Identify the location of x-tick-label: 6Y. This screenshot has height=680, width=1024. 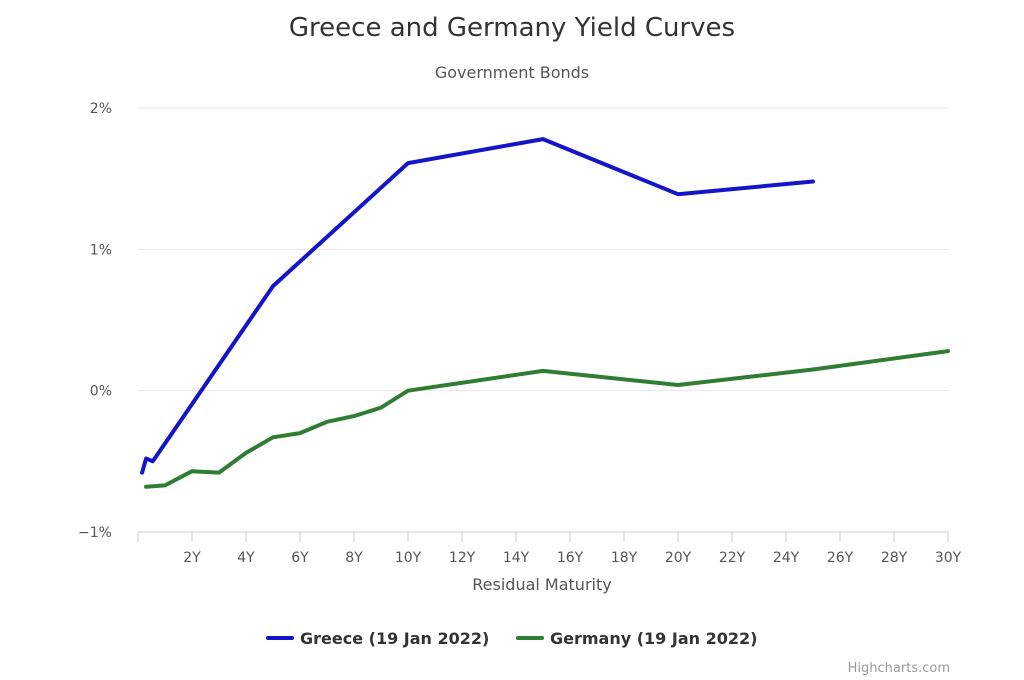
(300, 558).